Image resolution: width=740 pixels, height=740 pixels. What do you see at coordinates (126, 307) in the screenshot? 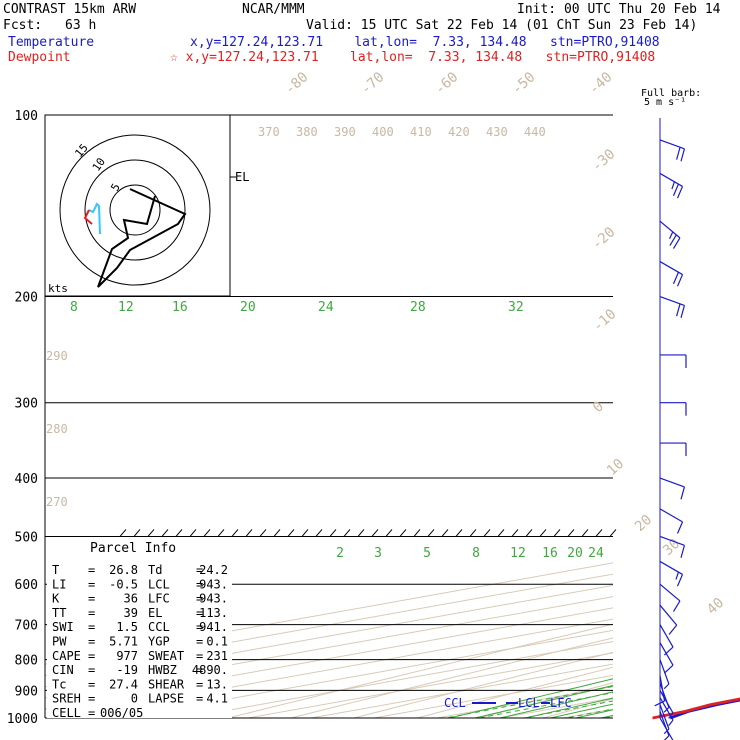
I see `theta-e-label: 12` at bounding box center [126, 307].